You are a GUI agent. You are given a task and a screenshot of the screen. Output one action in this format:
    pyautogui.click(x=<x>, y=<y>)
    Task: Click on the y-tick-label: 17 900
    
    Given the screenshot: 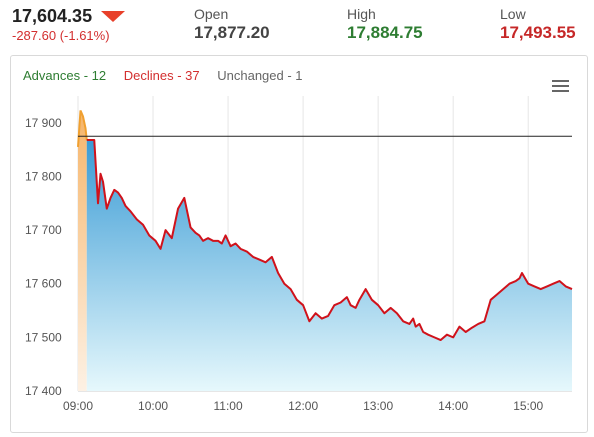 What is the action you would take?
    pyautogui.click(x=43, y=123)
    